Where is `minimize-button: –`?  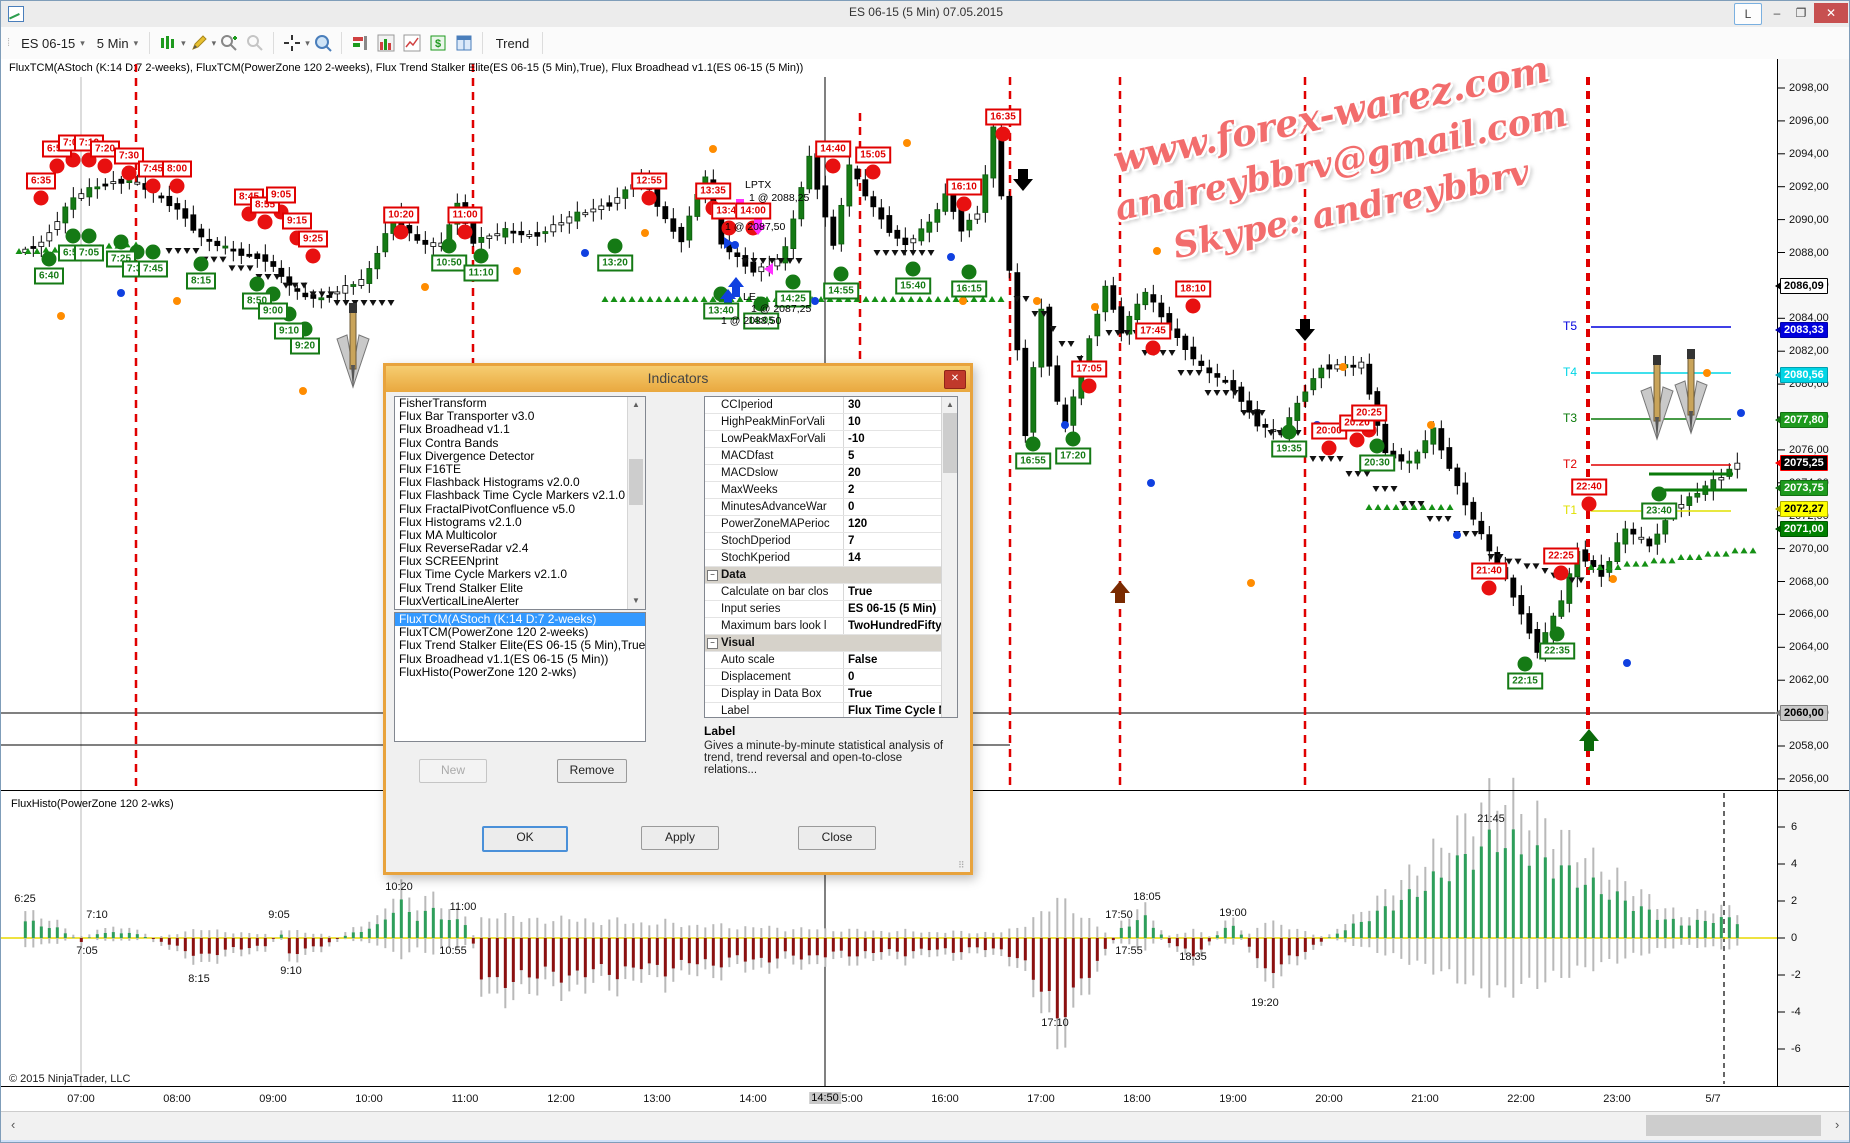 minimize-button: – is located at coordinates (1777, 13).